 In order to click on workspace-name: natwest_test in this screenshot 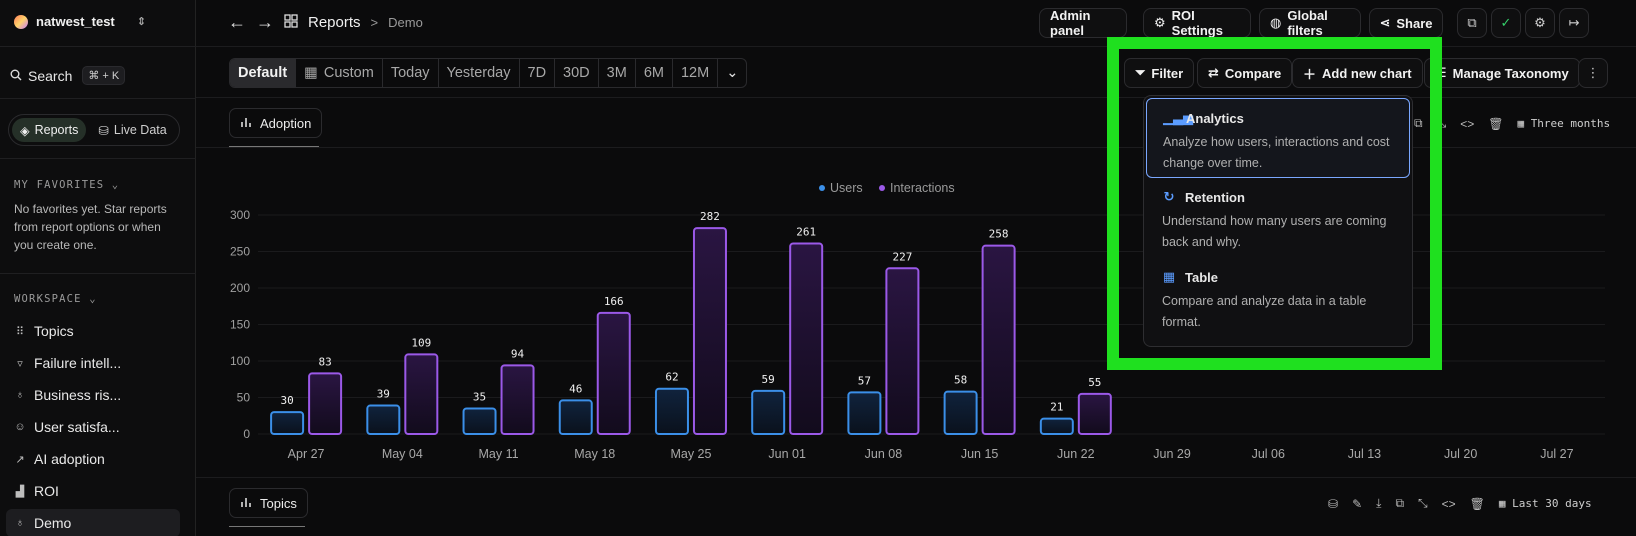, I will do `click(75, 21)`.